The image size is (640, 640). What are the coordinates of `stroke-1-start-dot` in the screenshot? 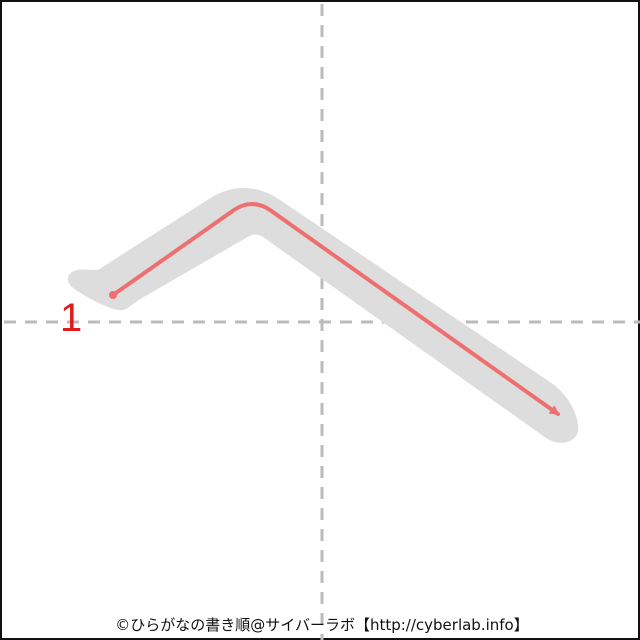 It's located at (113, 295).